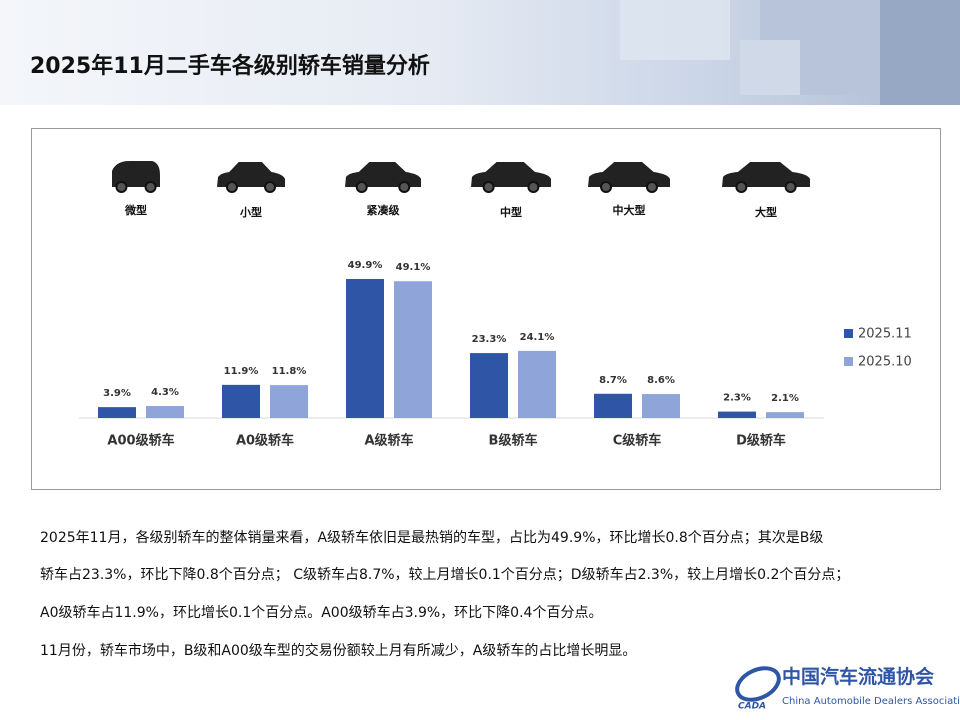 This screenshot has width=960, height=720. Describe the element at coordinates (885, 362) in the screenshot. I see `legend-label: 2025.10` at that location.